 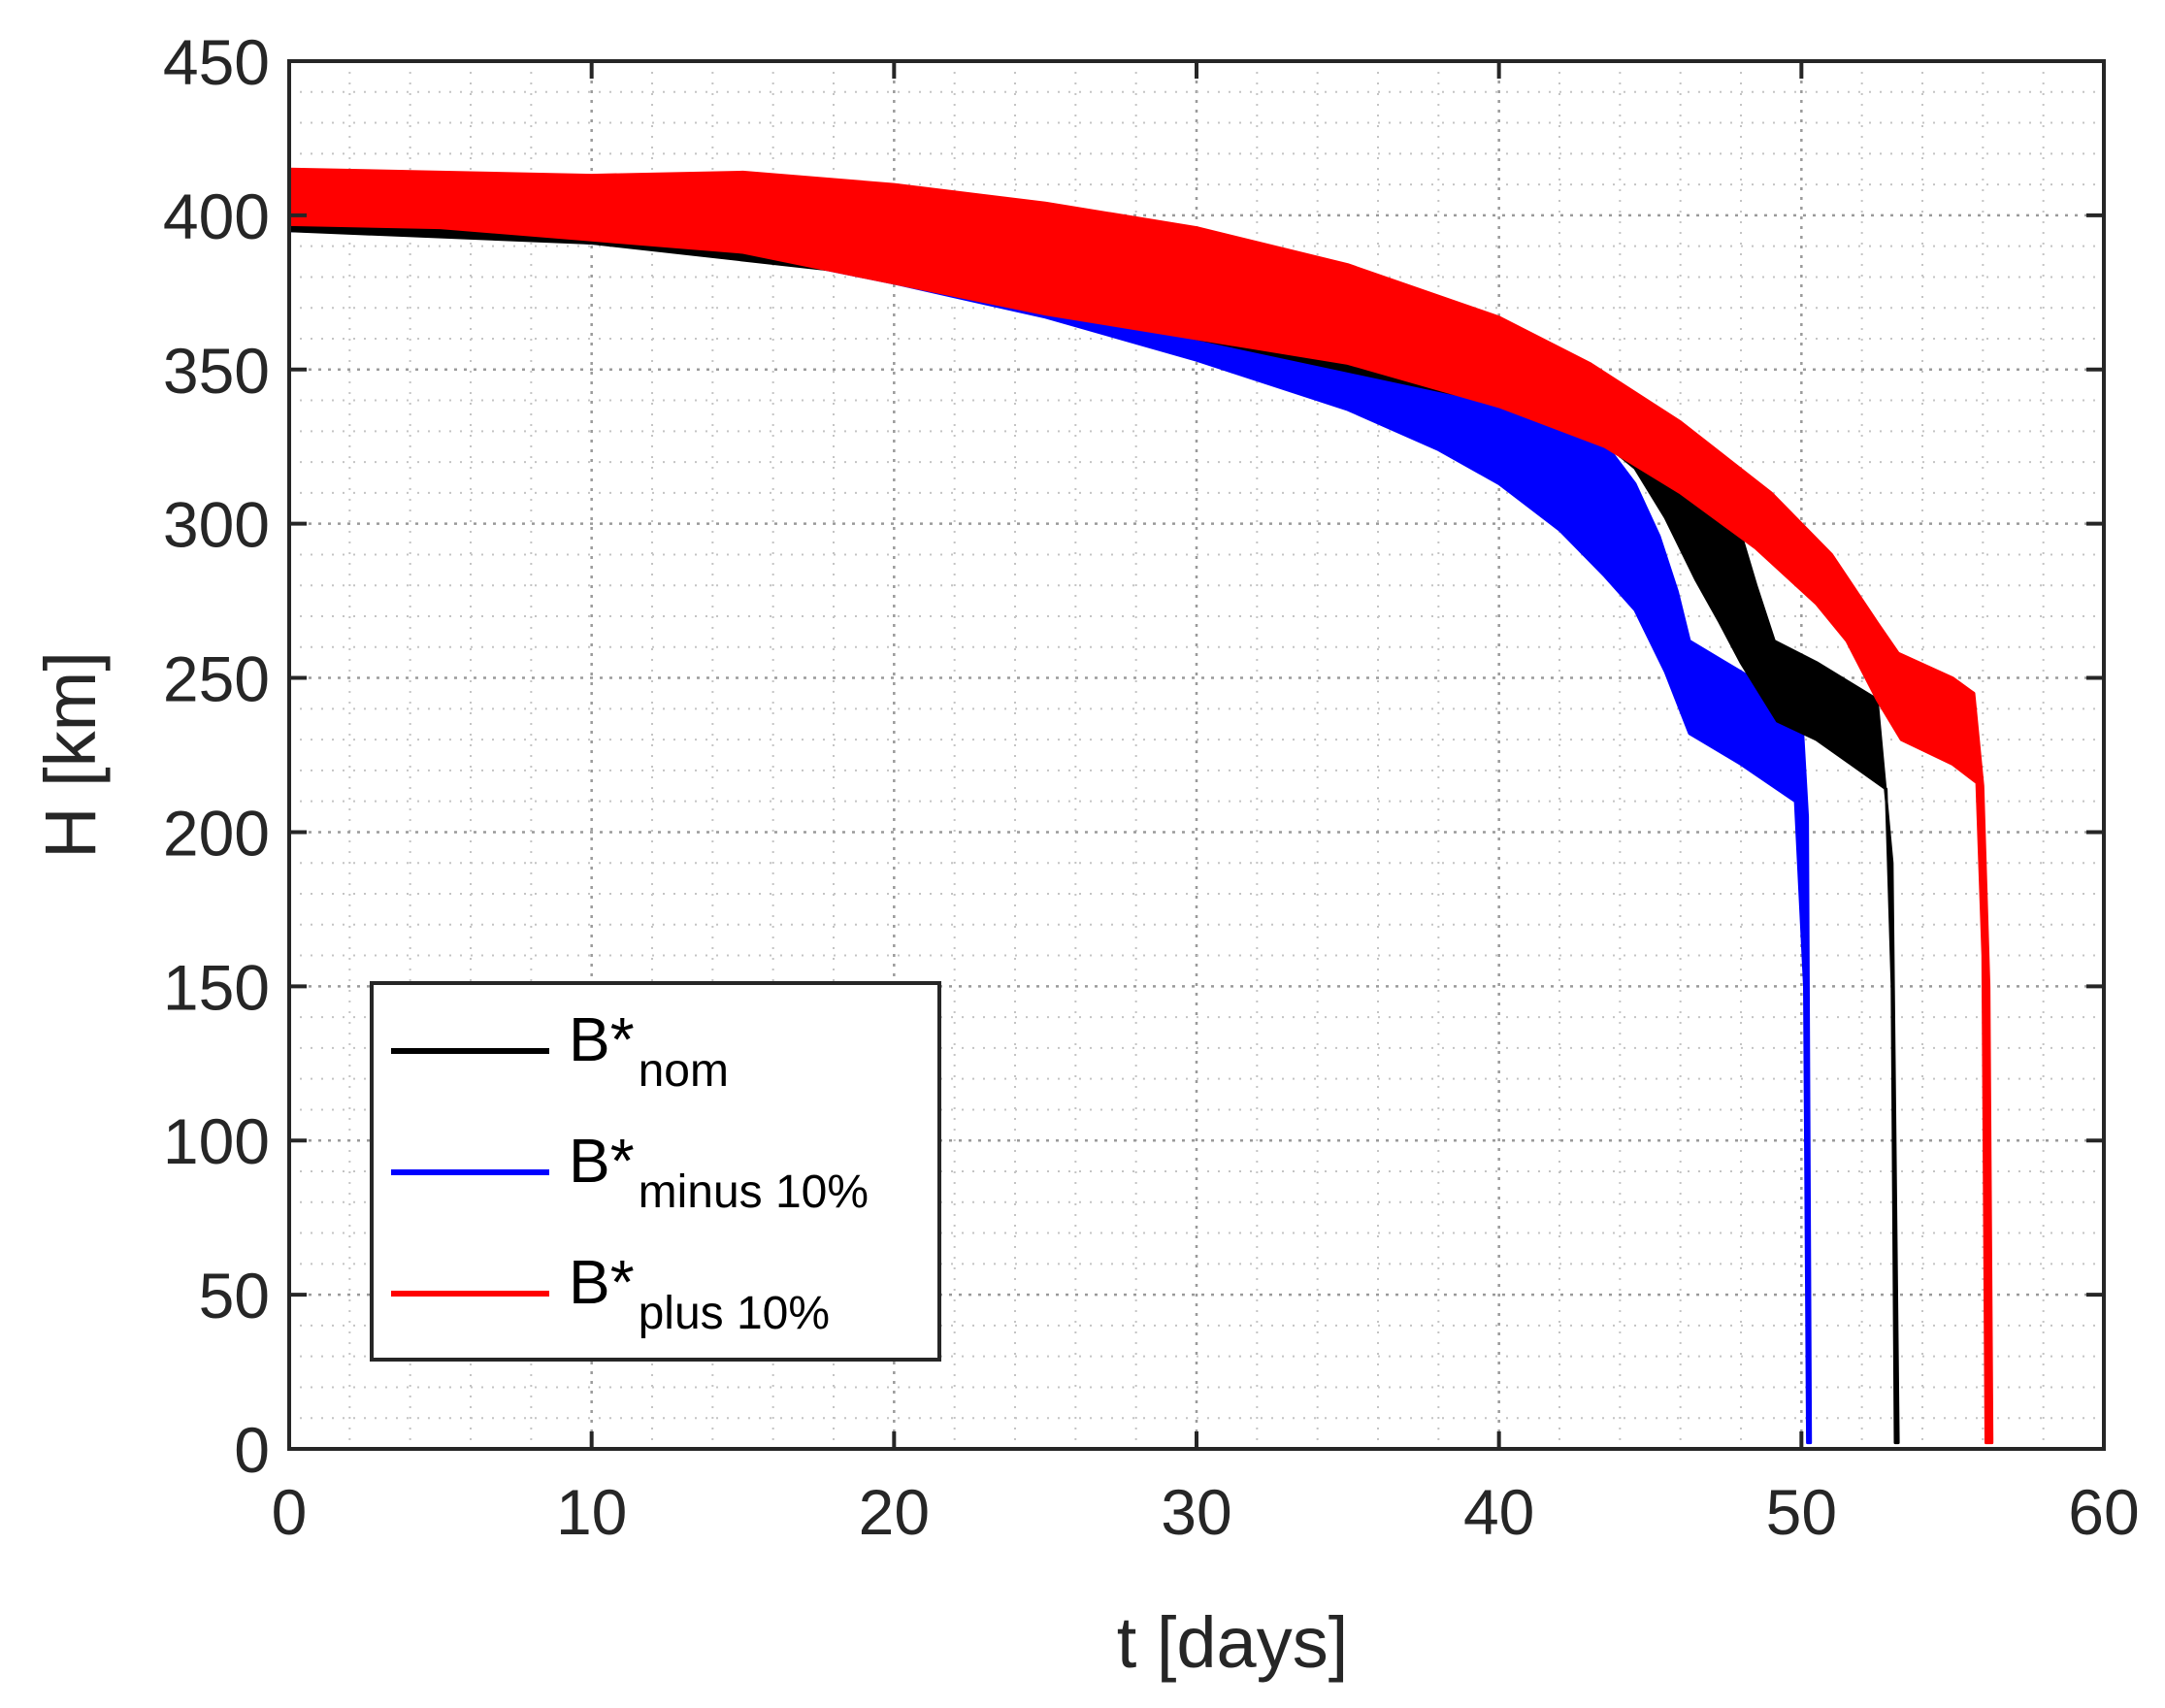 I want to click on y-tick-label: 0, so click(x=252, y=1450).